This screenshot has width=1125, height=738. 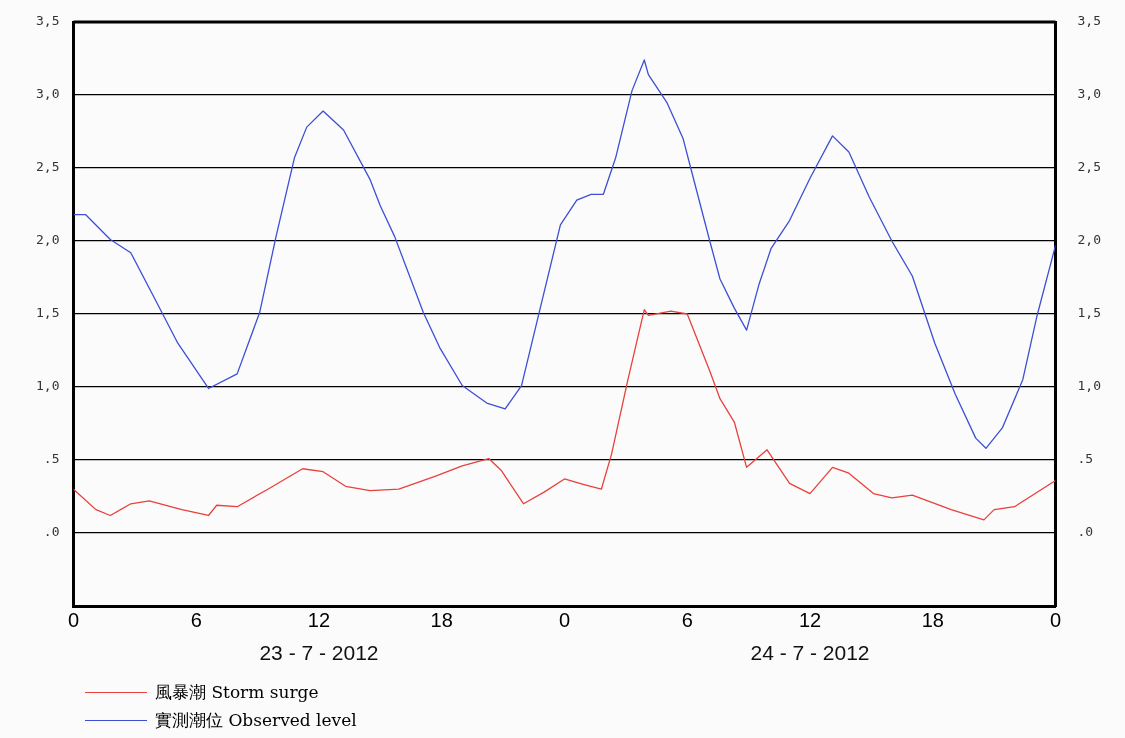 I want to click on y2-tick-label: .5, so click(x=1085, y=459).